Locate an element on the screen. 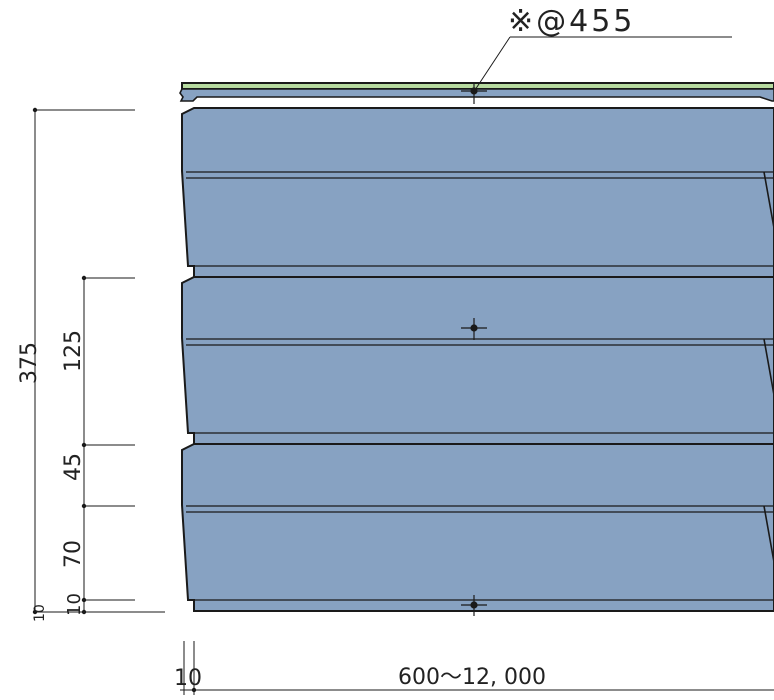 The width and height of the screenshot is (774, 700). dim-bottom-gap-b: 10 is located at coordinates (40, 613).